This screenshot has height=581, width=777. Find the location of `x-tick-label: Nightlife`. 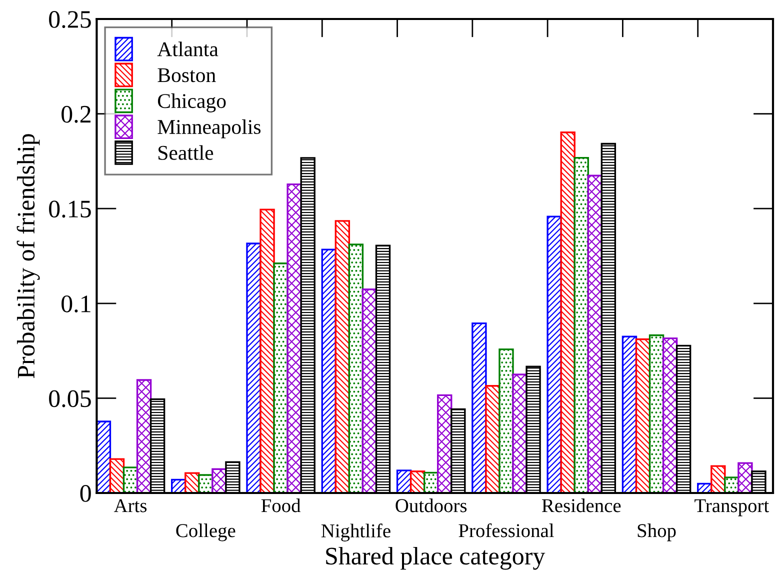

x-tick-label: Nightlife is located at coordinates (355, 533).